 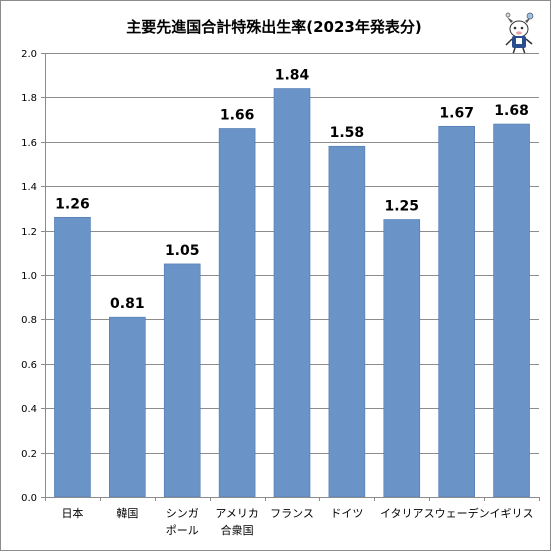 I want to click on data-label: 0.81, so click(x=127, y=304).